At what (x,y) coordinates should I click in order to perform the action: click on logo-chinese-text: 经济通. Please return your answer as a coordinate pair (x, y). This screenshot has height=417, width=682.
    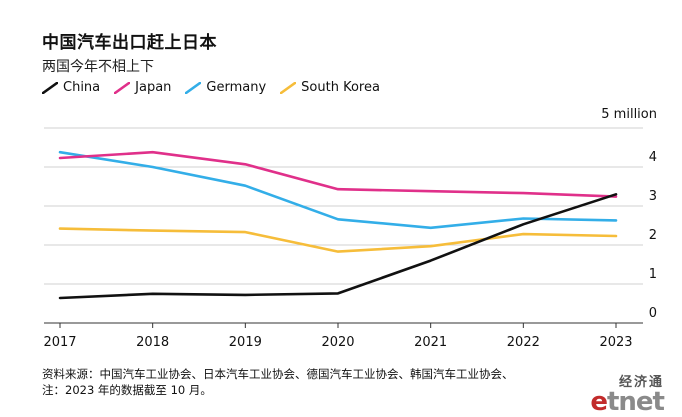
    Looking at the image, I should click on (641, 382).